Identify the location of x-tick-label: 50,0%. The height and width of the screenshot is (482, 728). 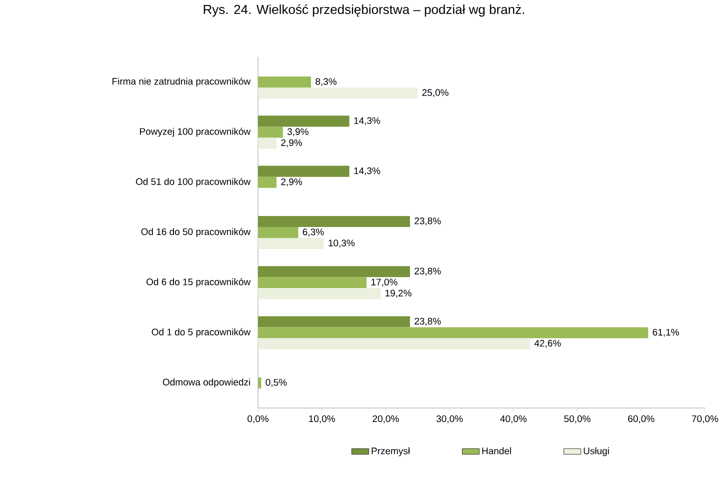
(577, 419).